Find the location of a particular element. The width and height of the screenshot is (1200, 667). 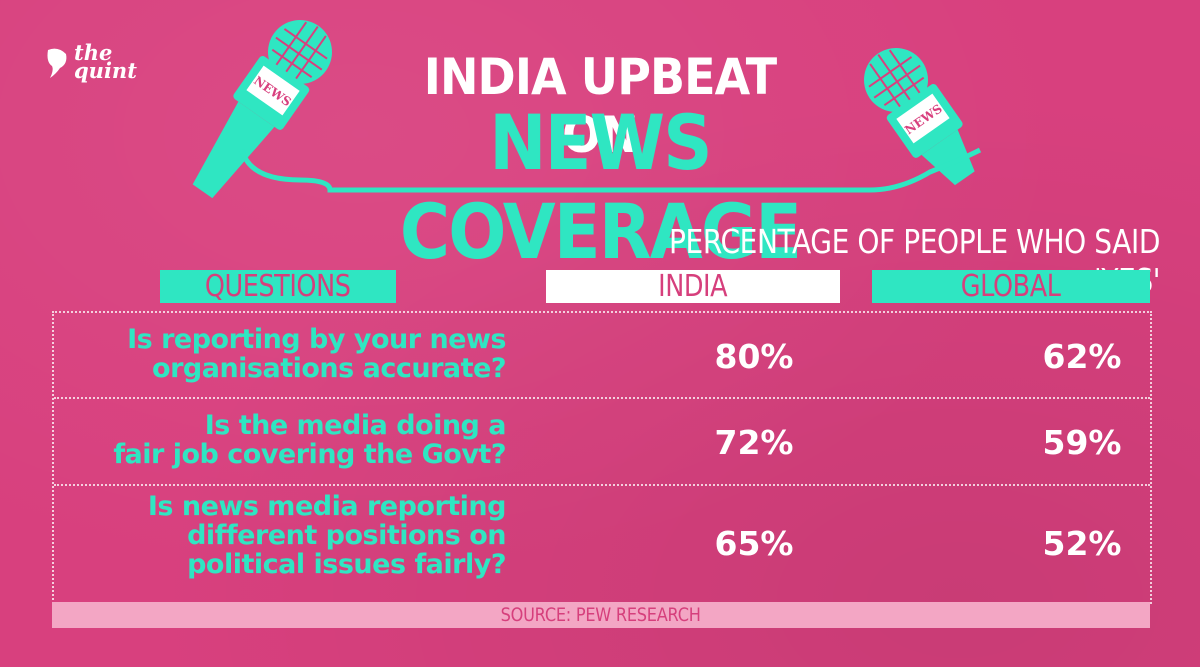

left-microphone-icon: NEWS is located at coordinates (262, 109).